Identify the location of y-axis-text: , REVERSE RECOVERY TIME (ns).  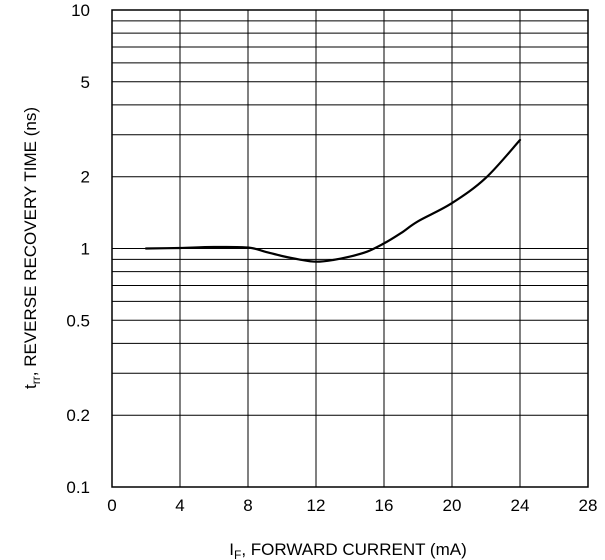
(30, 241).